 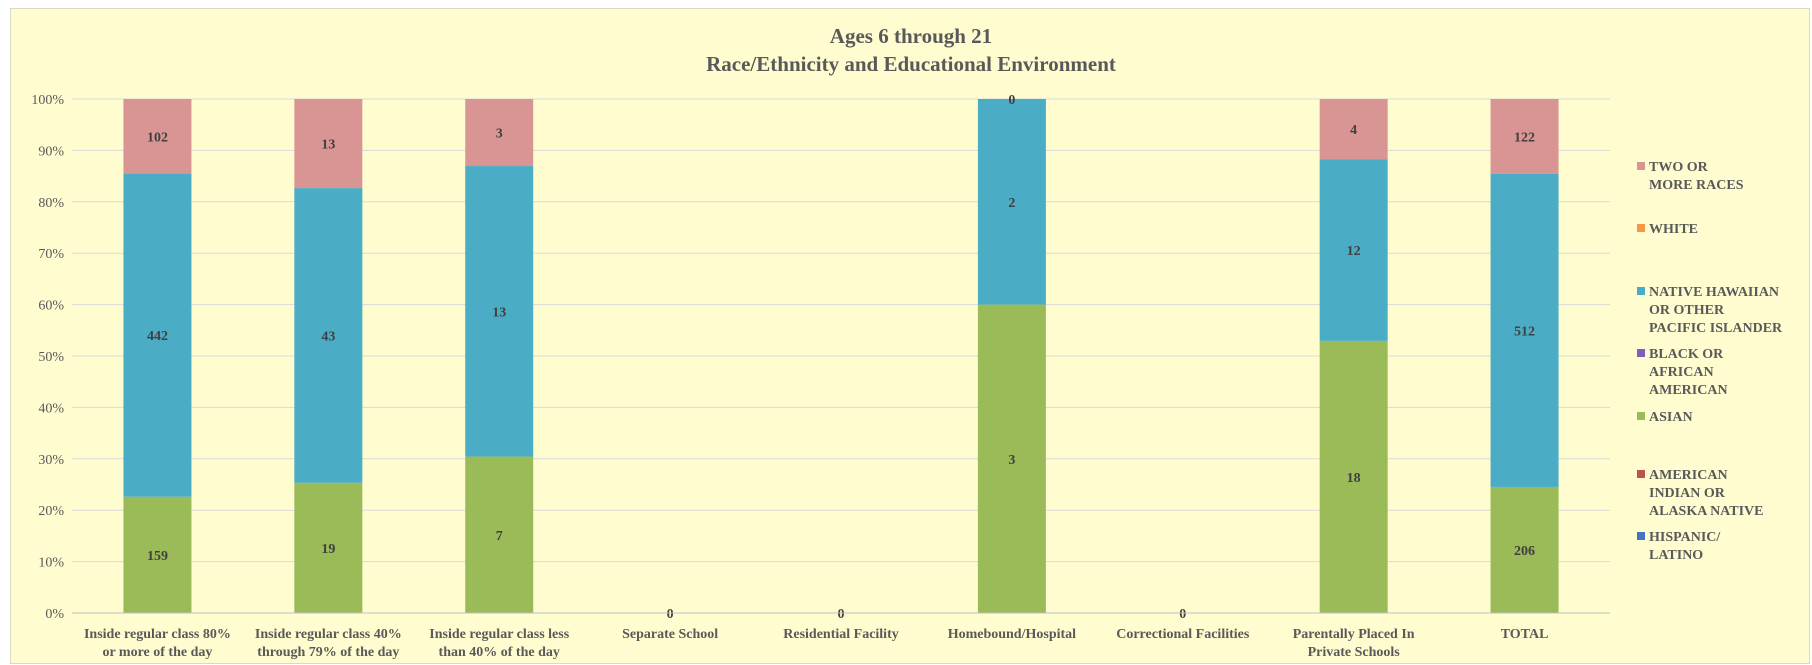 I want to click on x-category-label: TOTAL, so click(x=1525, y=634).